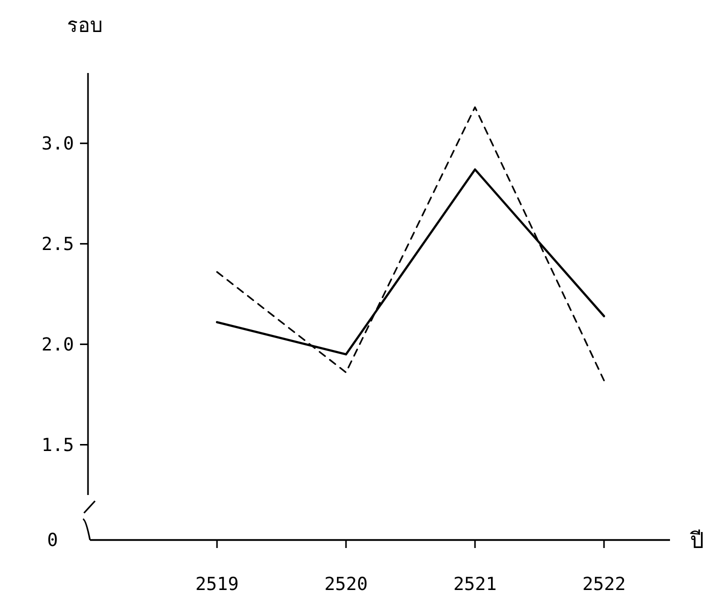 The height and width of the screenshot is (602, 720). What do you see at coordinates (697, 541) in the screenshot?
I see `xlabel: ปี` at bounding box center [697, 541].